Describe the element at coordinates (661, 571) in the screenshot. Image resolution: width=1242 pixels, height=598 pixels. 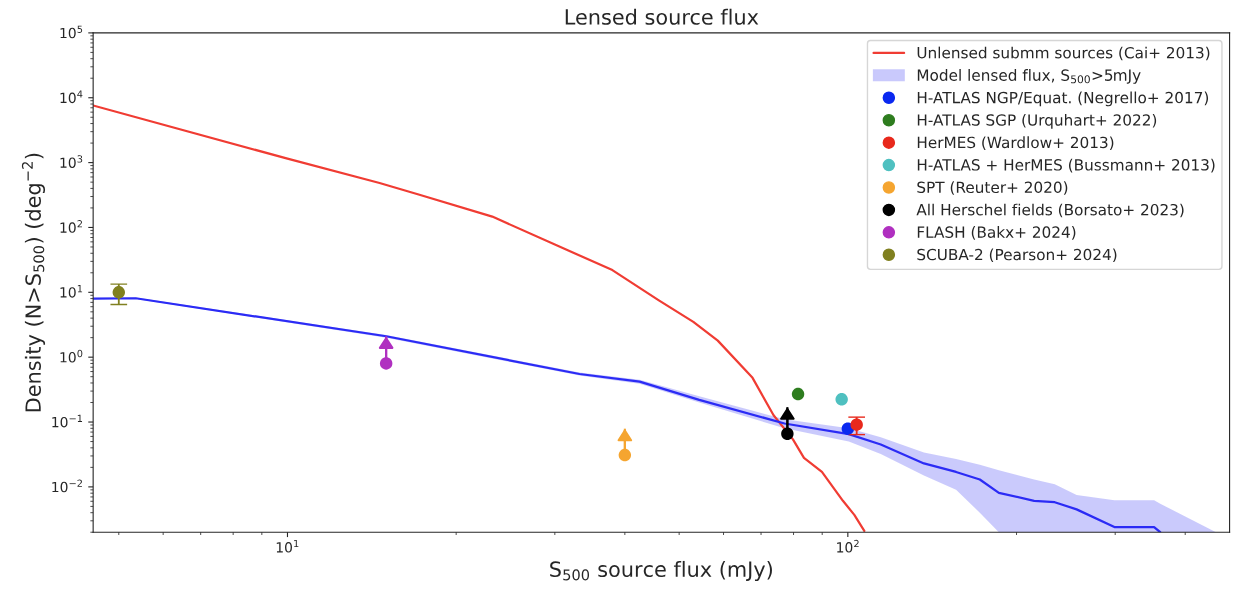
I see `x-axis-title: S$_{500}$ source flux (mJy)` at that location.